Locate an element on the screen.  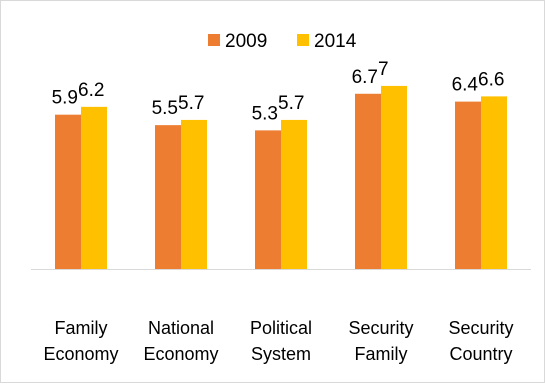
value-label-2014-2: 5.7 is located at coordinates (291, 103).